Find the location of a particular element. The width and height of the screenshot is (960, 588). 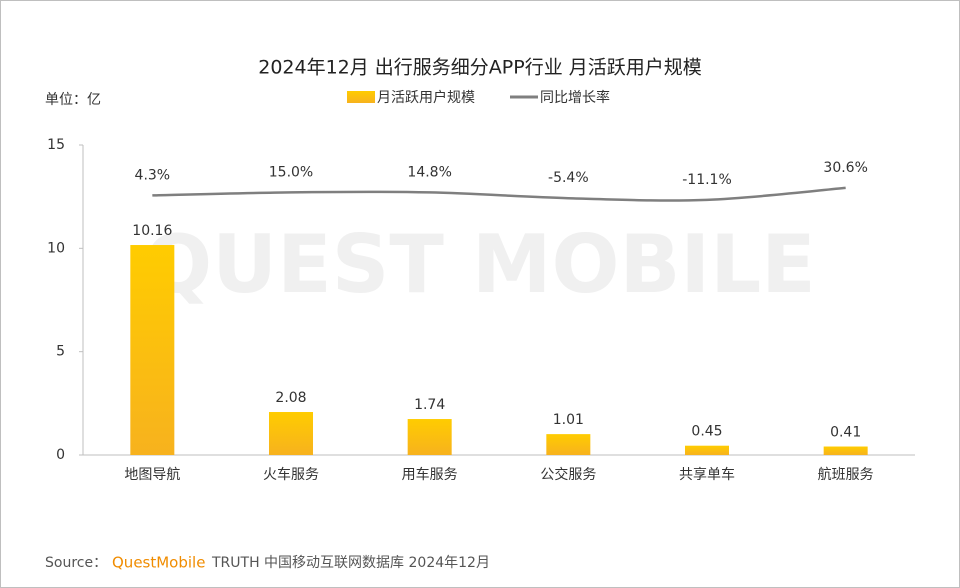

y-tick-label: 15 is located at coordinates (56, 145).